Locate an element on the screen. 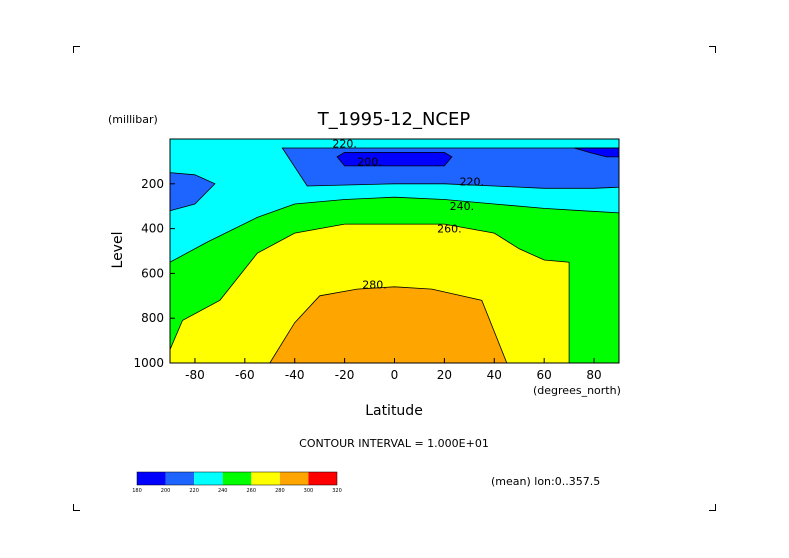 The image size is (789, 558). y-units-label: (millibar) is located at coordinates (133, 119).